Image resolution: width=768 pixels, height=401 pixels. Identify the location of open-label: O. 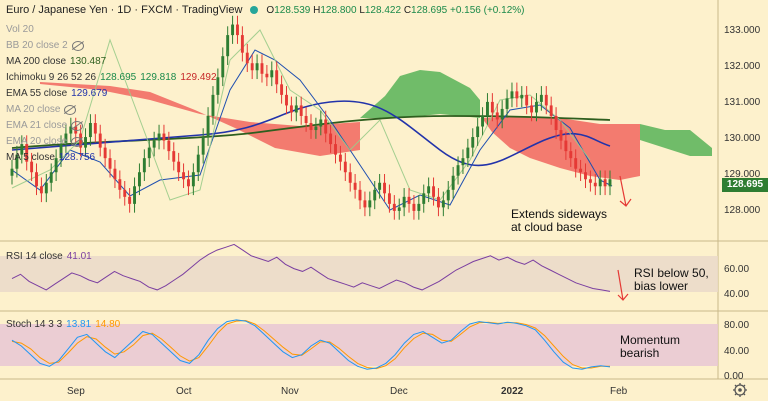
(270, 10).